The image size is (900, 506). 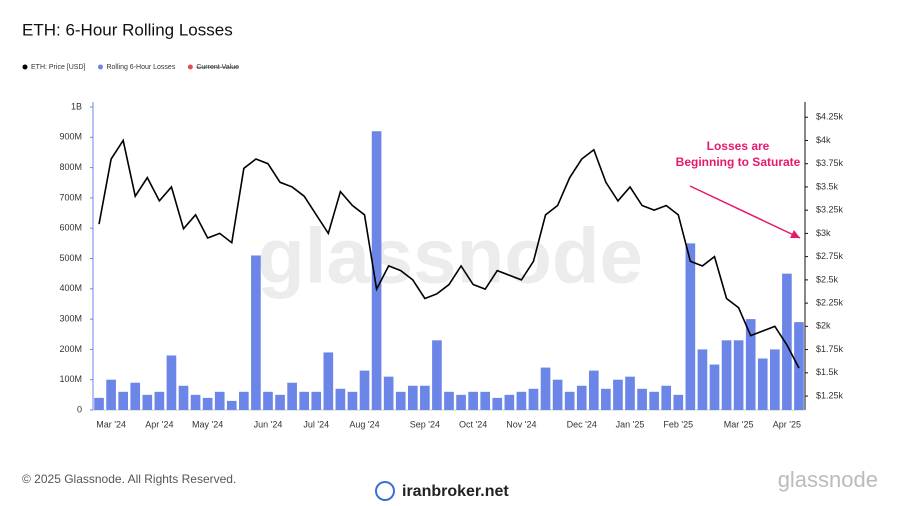 I want to click on y2-tick-label: $2.5k, so click(x=827, y=279).